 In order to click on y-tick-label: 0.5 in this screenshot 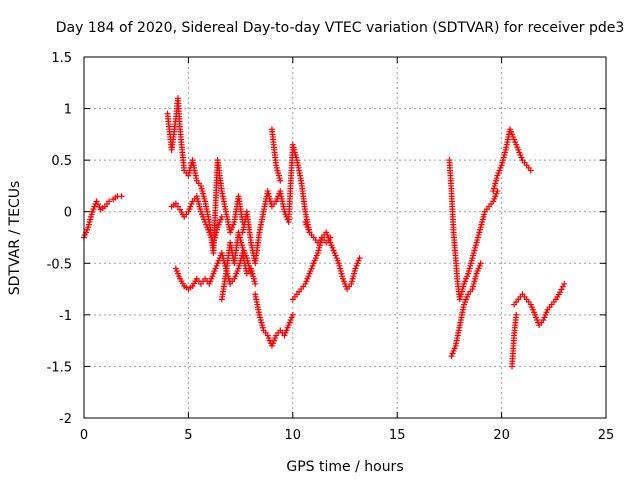, I will do `click(61, 161)`.